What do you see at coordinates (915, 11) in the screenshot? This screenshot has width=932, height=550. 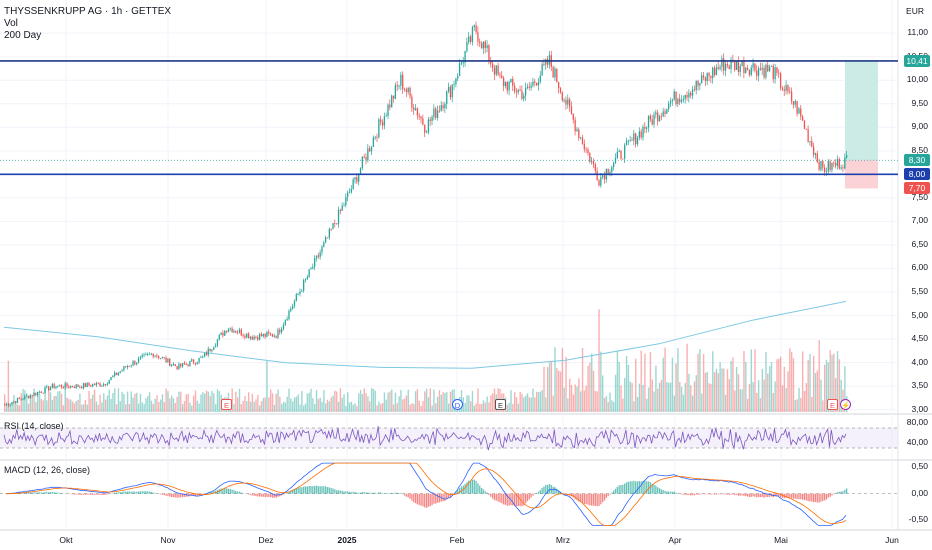 I see `currency-label: EUR` at bounding box center [915, 11].